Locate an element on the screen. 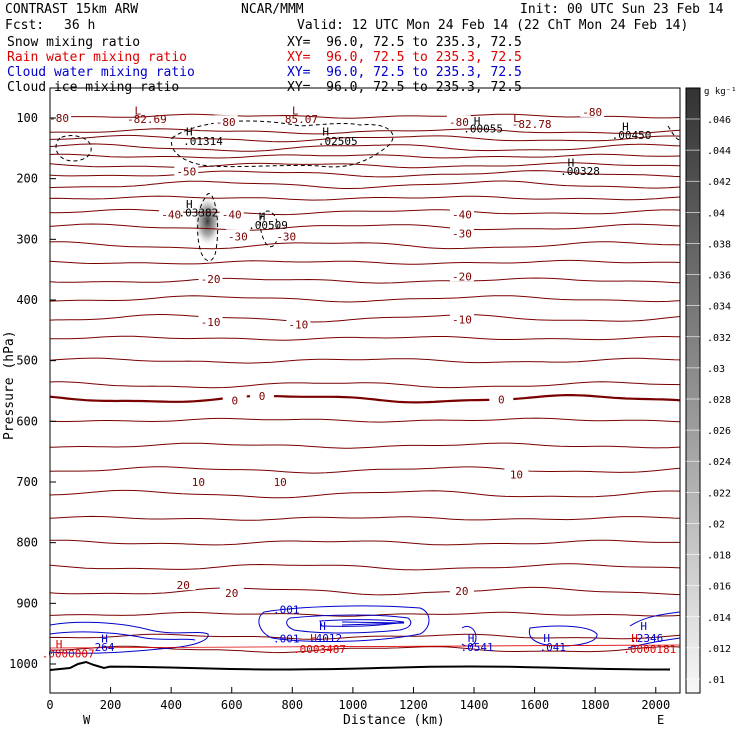 The image size is (740, 740). extremum-value: .041 is located at coordinates (553, 647).